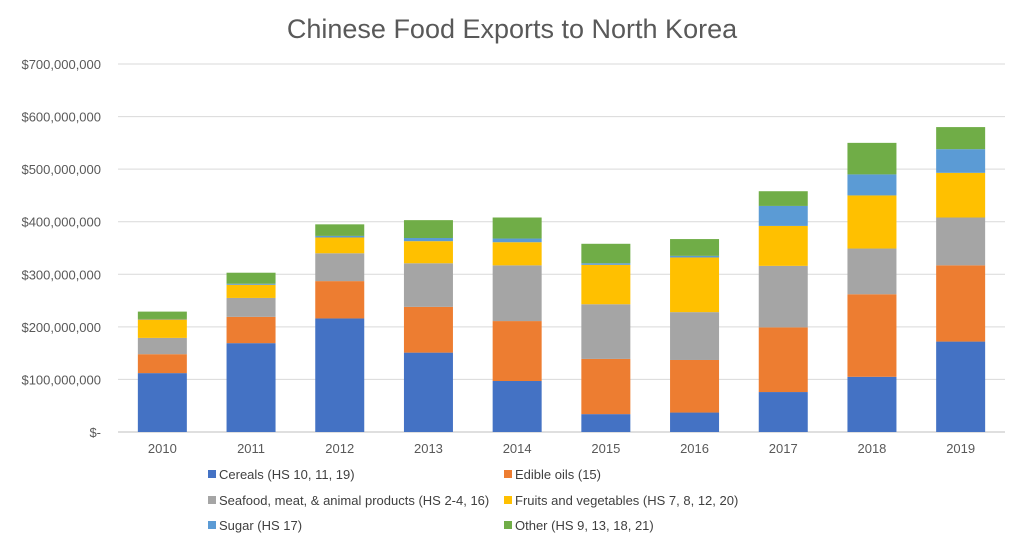 The height and width of the screenshot is (550, 1024). I want to click on x-tick-label: 2018, so click(871, 448).